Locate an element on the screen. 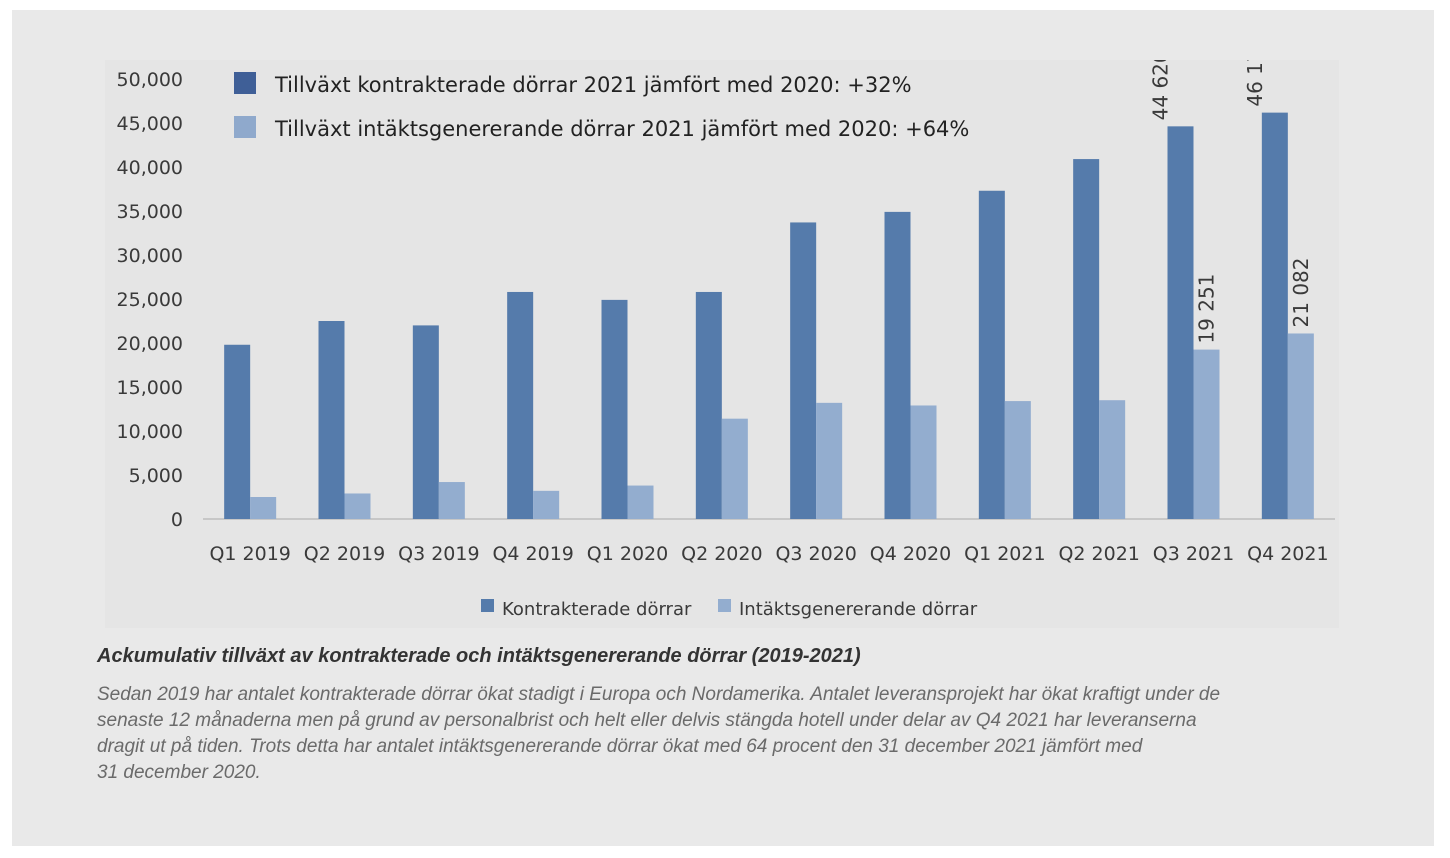  x-tick-label: Q4 2021 is located at coordinates (1287, 554).